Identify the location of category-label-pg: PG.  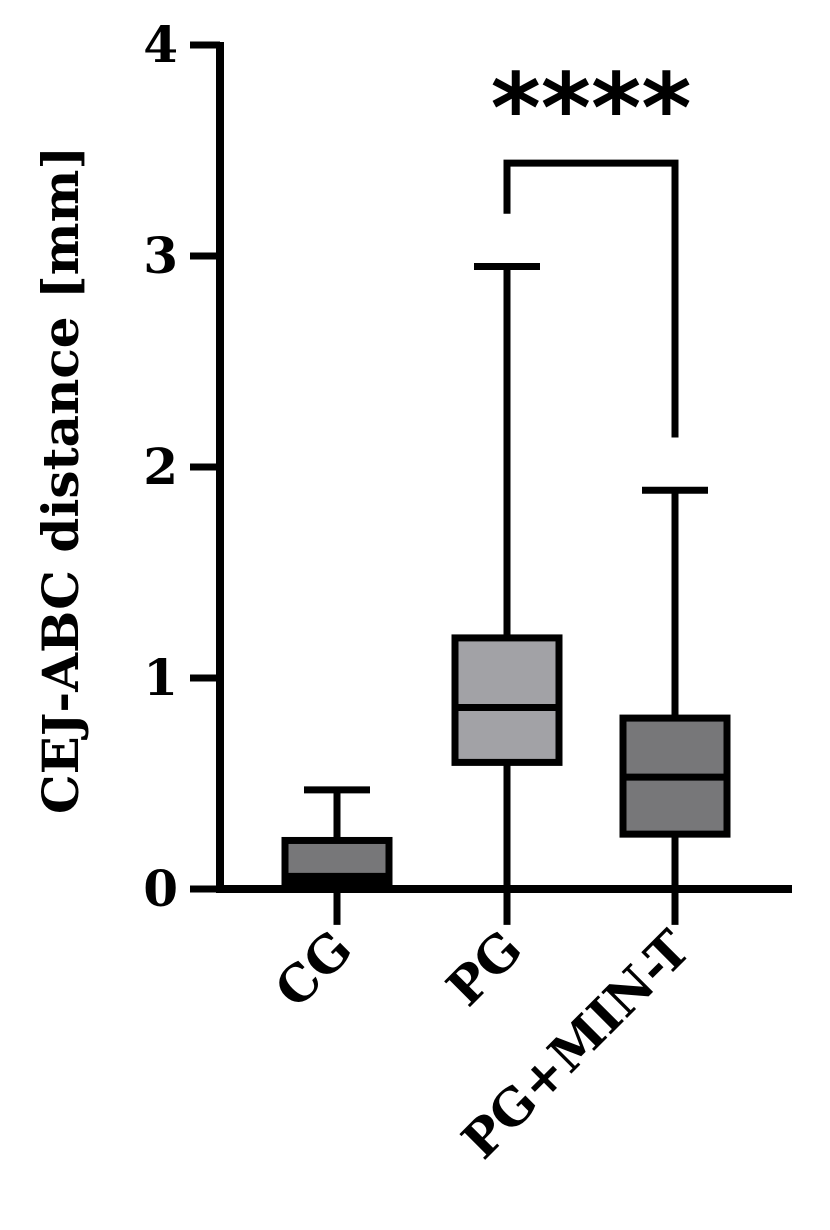
(484, 968).